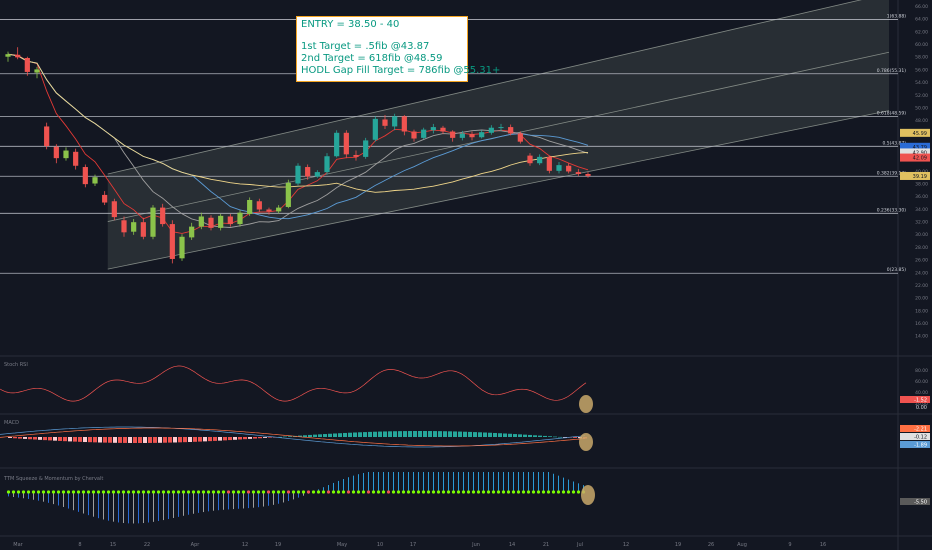  I want to click on macd-pane: MACD -2.21 -0.12 -1.89, so click(465, 435).